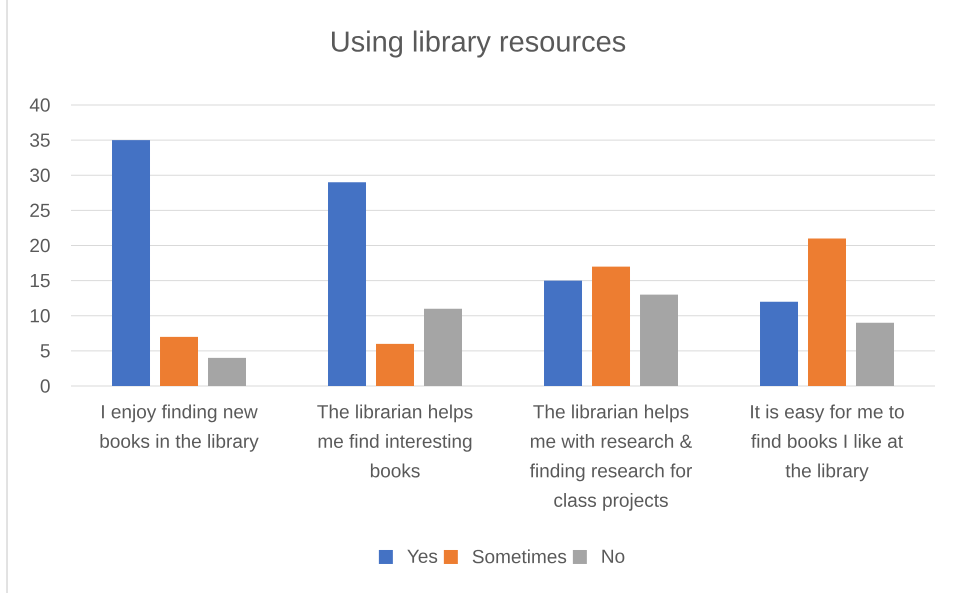 The width and height of the screenshot is (956, 593). I want to click on legend-label: Sometimes, so click(519, 556).